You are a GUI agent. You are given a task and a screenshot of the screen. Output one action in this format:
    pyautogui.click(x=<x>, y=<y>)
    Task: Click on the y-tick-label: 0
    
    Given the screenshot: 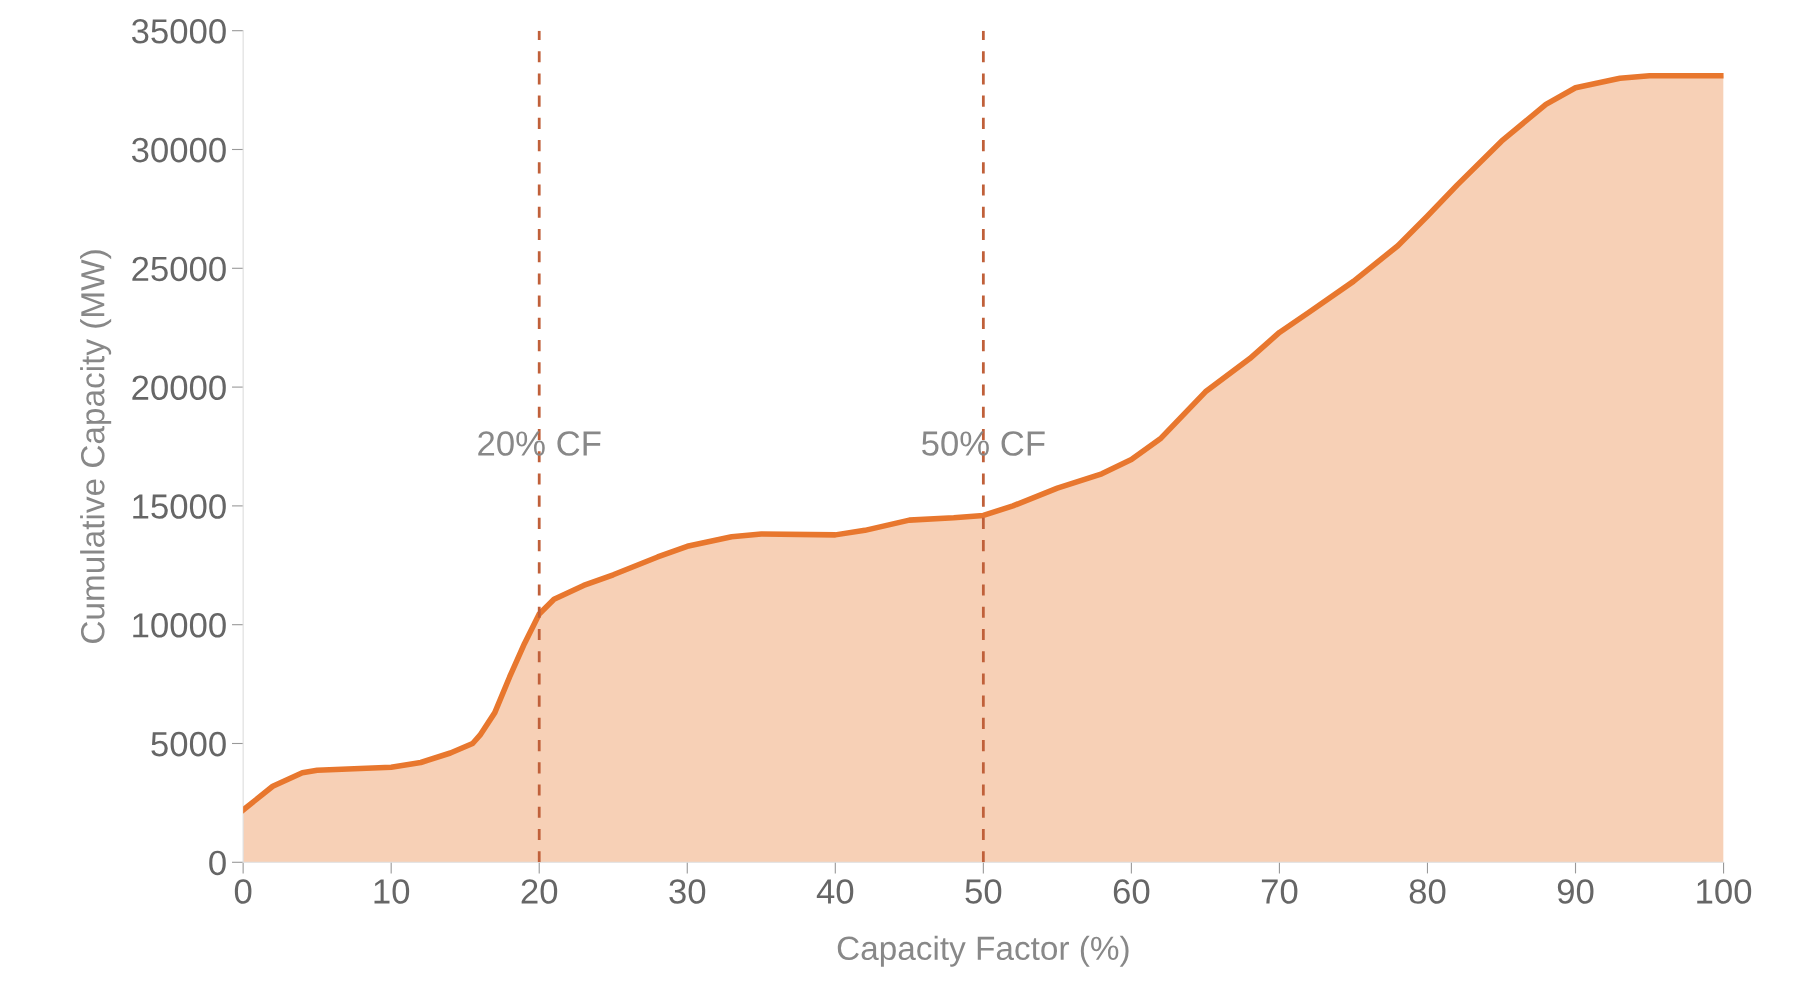 What is the action you would take?
    pyautogui.click(x=217, y=863)
    